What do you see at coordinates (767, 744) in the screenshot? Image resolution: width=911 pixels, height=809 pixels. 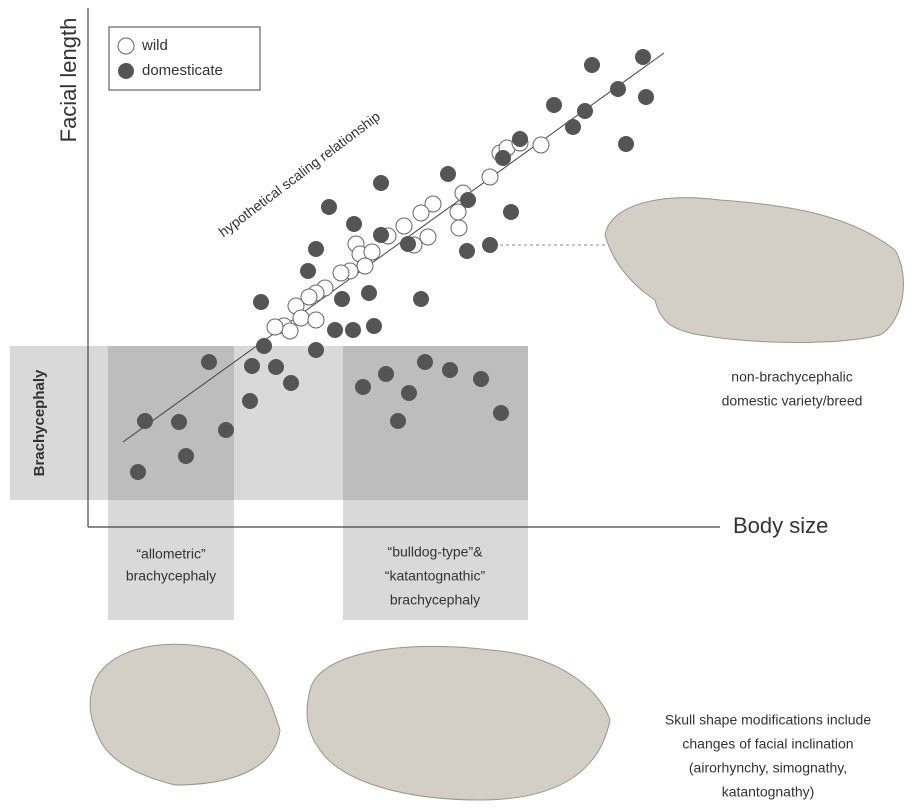 I see `note: changes of facial inclination` at bounding box center [767, 744].